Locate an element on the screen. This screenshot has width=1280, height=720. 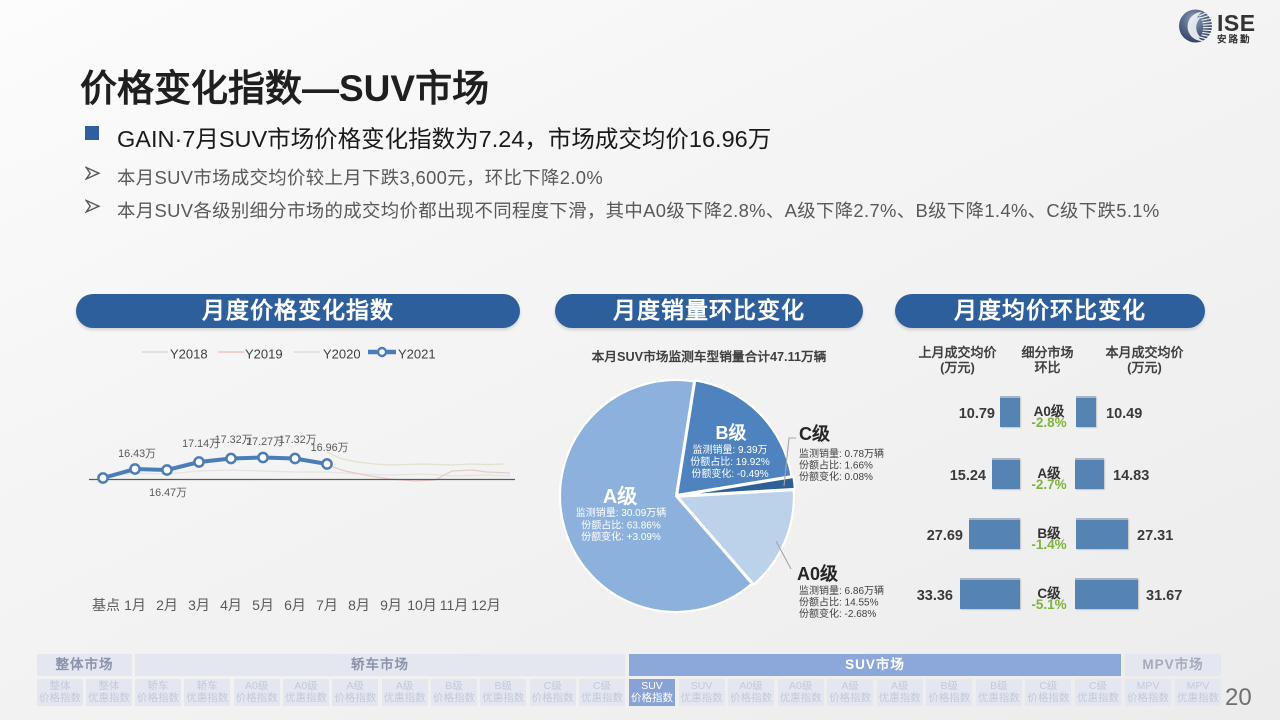
svg-text: 2月 is located at coordinates (167, 605).